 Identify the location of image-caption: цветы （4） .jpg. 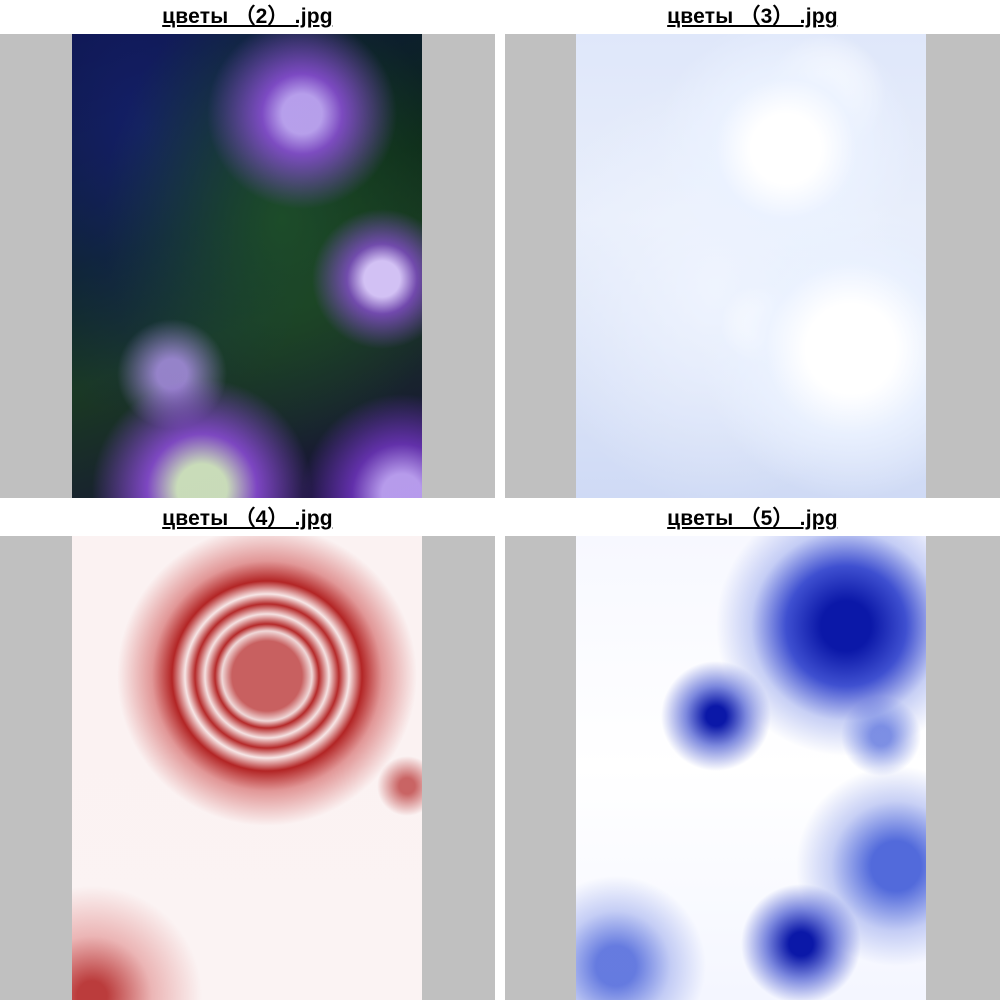
(247, 518).